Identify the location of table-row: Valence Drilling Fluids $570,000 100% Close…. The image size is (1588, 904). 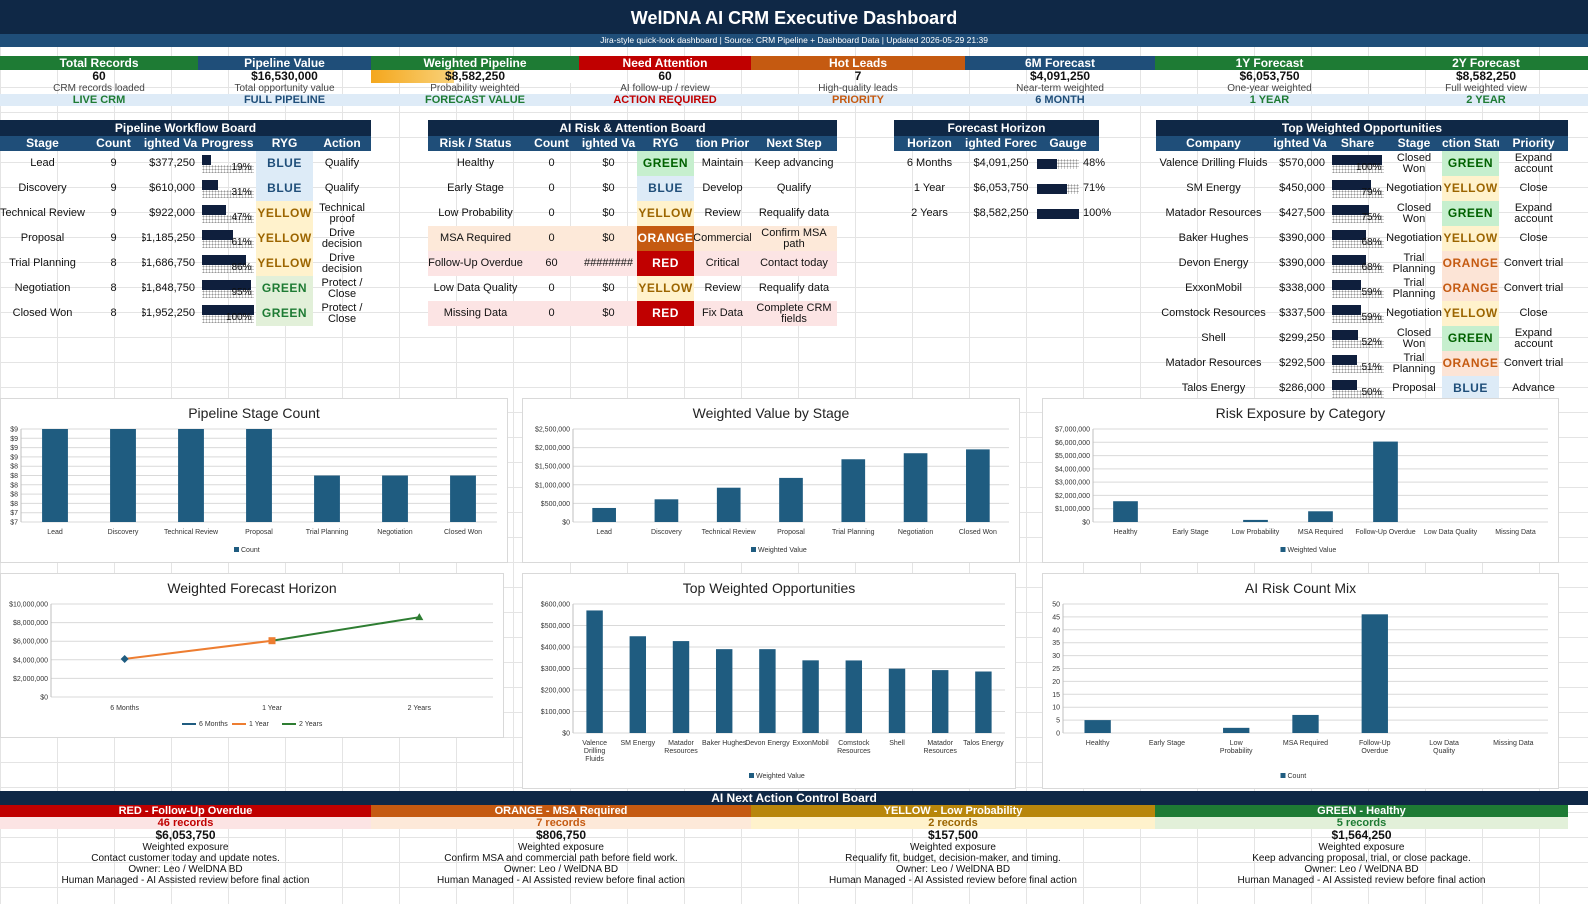
(1362, 163).